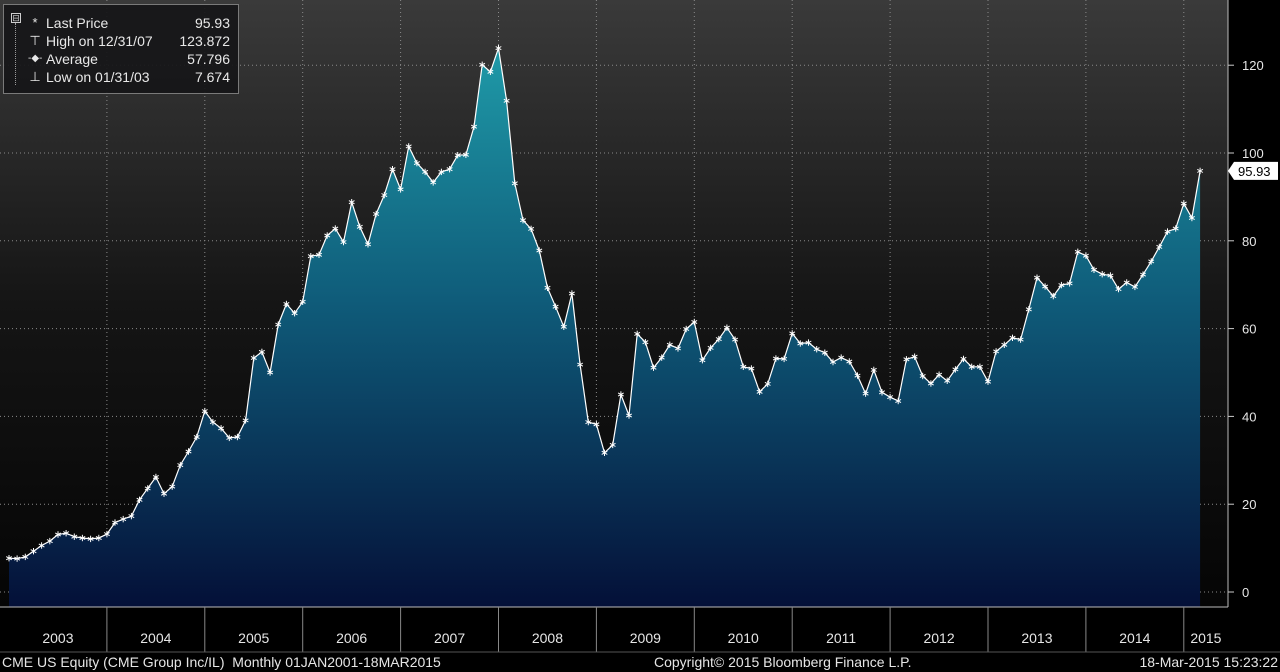 The image size is (1280, 672). What do you see at coordinates (743, 638) in the screenshot?
I see `x-tick-label: 2010` at bounding box center [743, 638].